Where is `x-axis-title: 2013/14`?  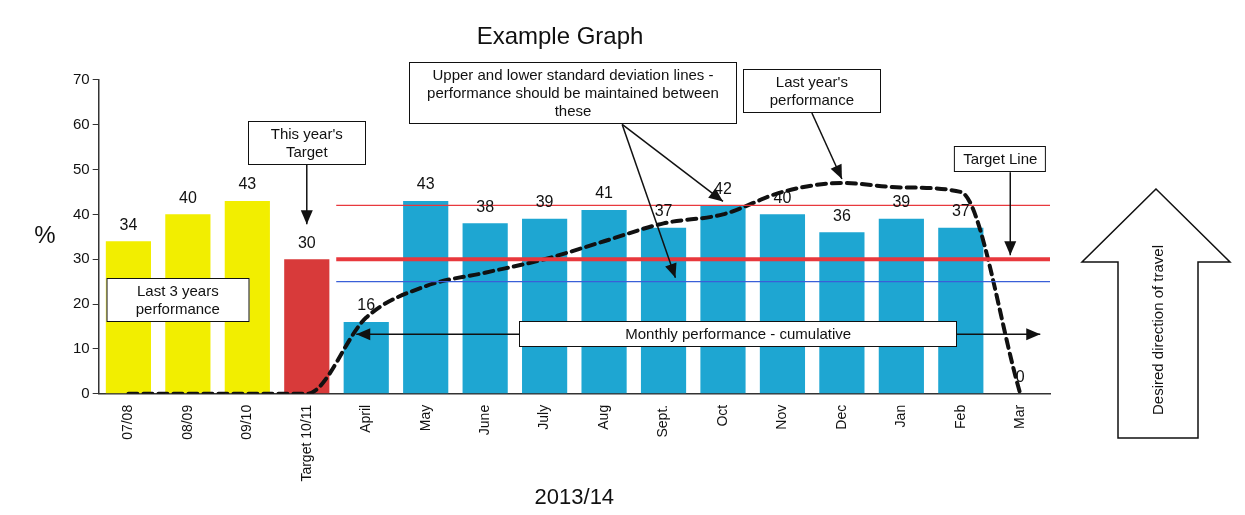 x-axis-title: 2013/14 is located at coordinates (574, 496).